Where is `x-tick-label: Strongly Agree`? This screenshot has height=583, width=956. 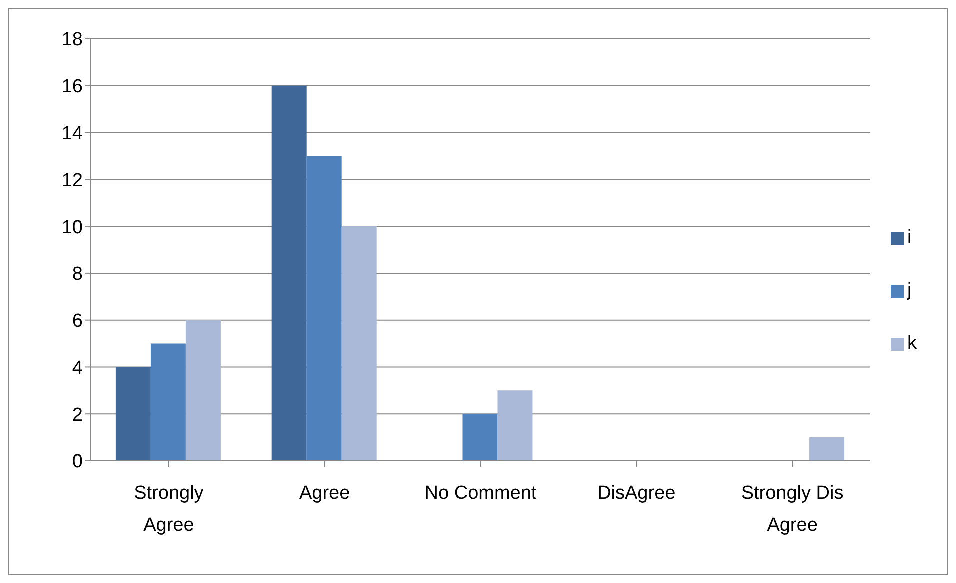
x-tick-label: Strongly Agree is located at coordinates (169, 509).